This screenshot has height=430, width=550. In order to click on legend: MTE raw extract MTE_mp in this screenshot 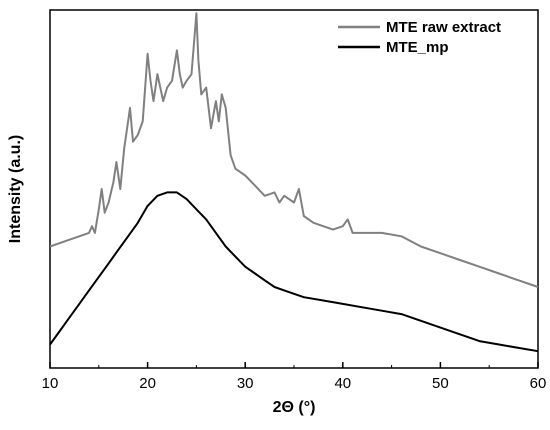, I will do `click(419, 37)`.